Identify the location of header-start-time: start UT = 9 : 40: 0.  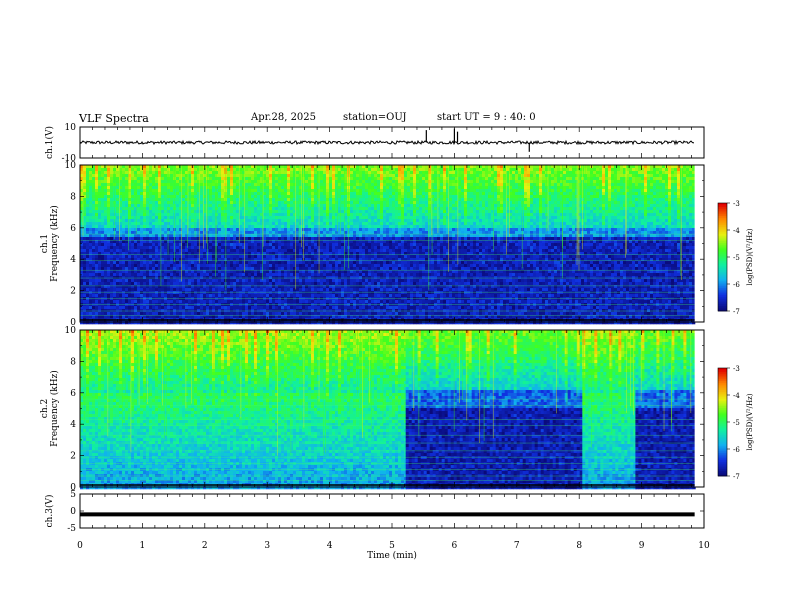
(486, 117).